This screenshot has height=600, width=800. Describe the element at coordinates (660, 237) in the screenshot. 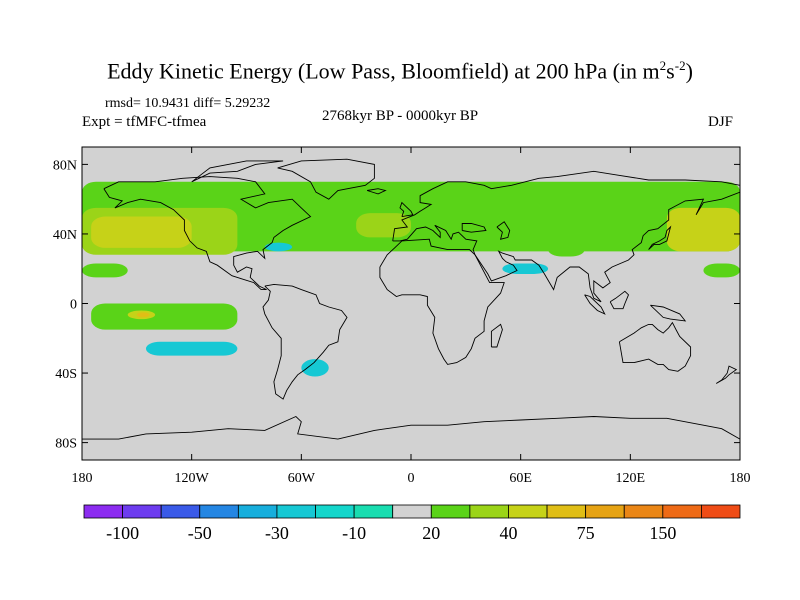

I see `japan-coast` at that location.